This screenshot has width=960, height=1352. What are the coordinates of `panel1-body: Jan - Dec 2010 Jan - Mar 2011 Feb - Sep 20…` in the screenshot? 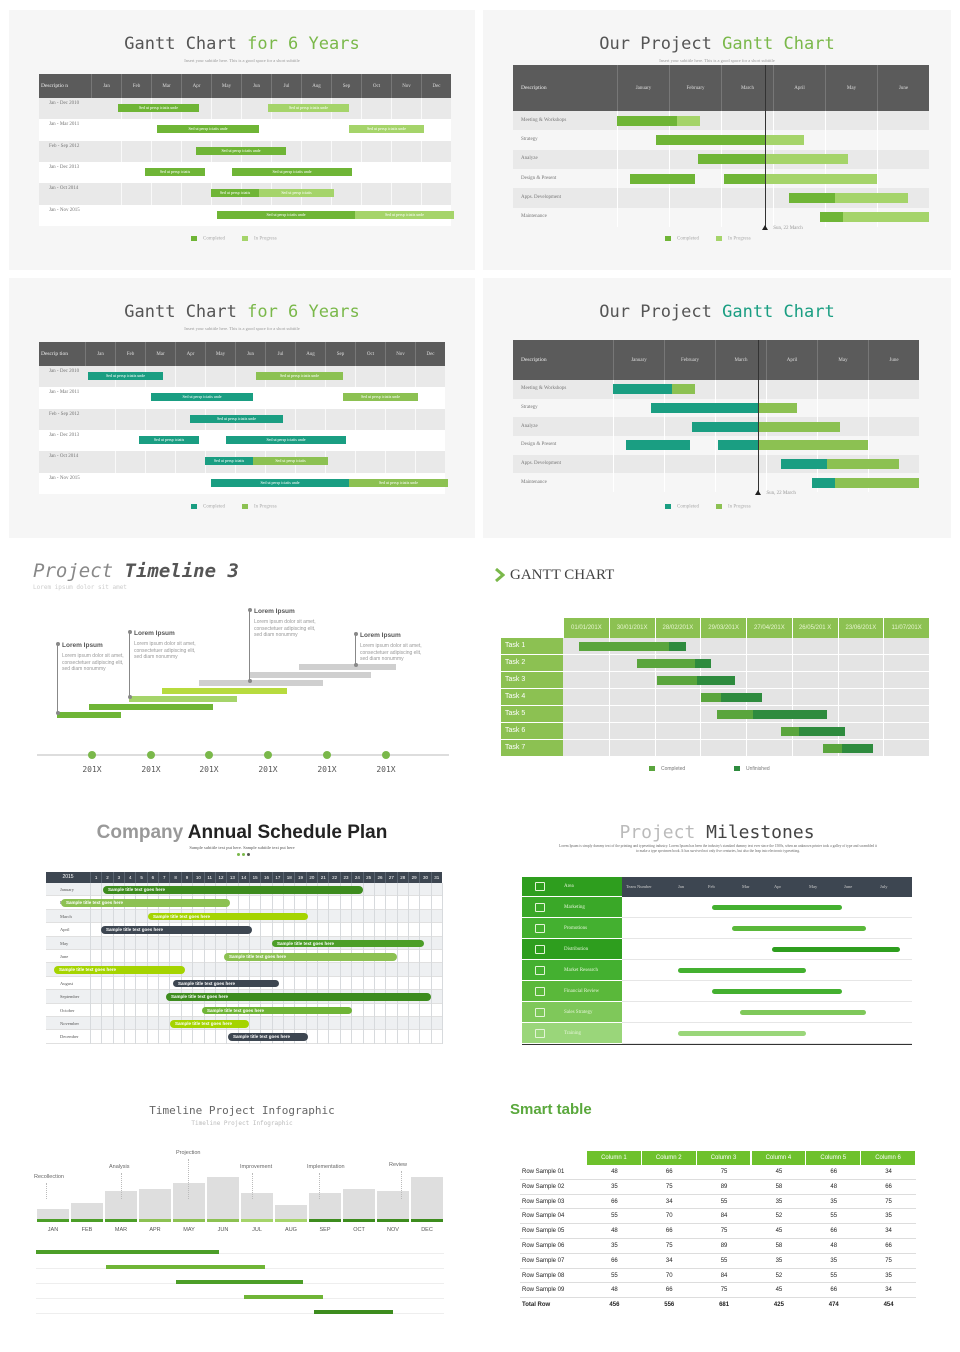 It's located at (246, 162).